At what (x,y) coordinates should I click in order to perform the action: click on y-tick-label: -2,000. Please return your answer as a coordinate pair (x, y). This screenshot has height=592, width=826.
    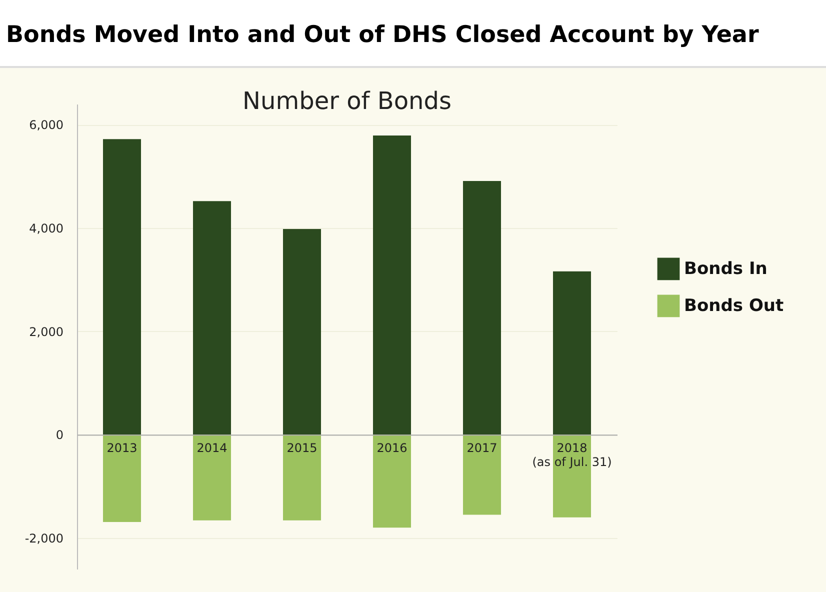
    Looking at the image, I should click on (44, 539).